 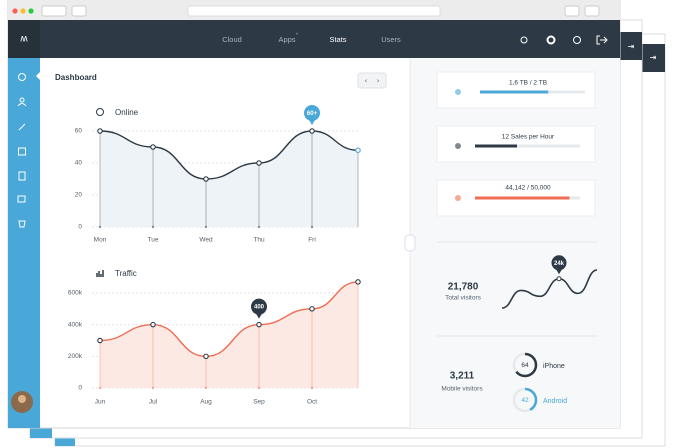 What do you see at coordinates (153, 240) in the screenshot?
I see `x-tick-label: Tue` at bounding box center [153, 240].